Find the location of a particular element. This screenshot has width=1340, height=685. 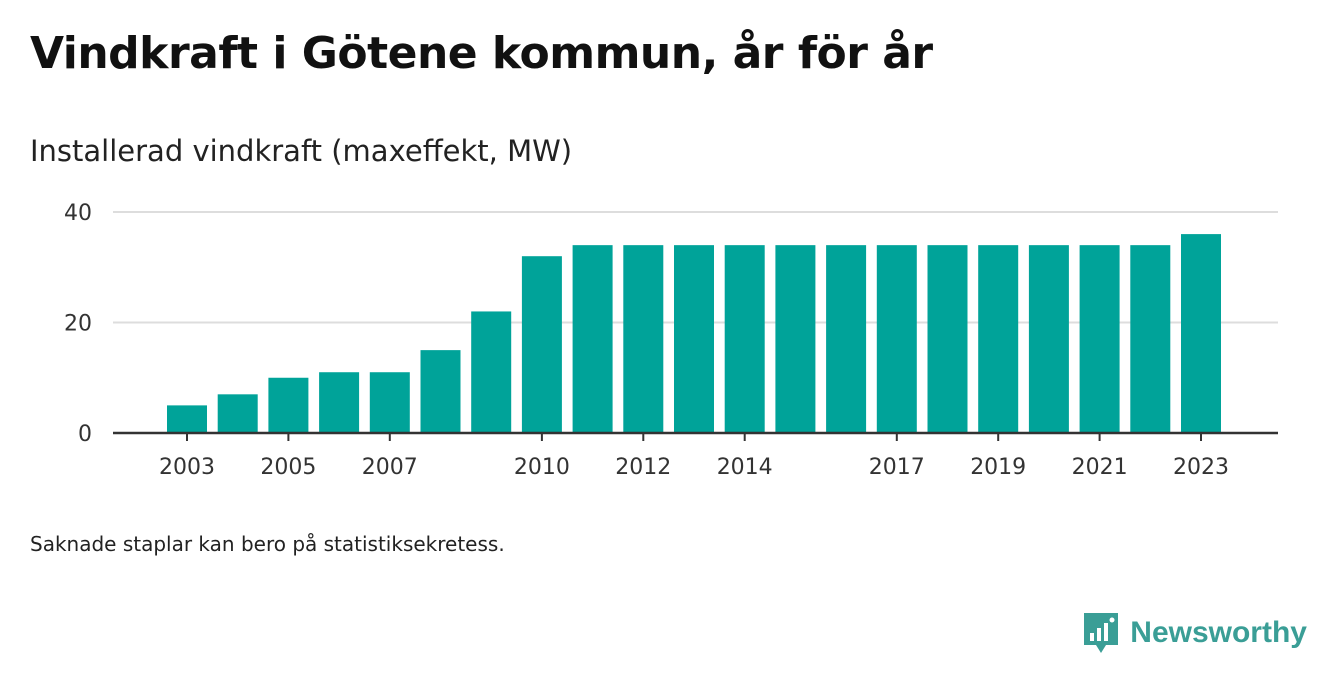

chart-subtitle: Installerad vindkraft (maxeffekt, MW) is located at coordinates (301, 151).